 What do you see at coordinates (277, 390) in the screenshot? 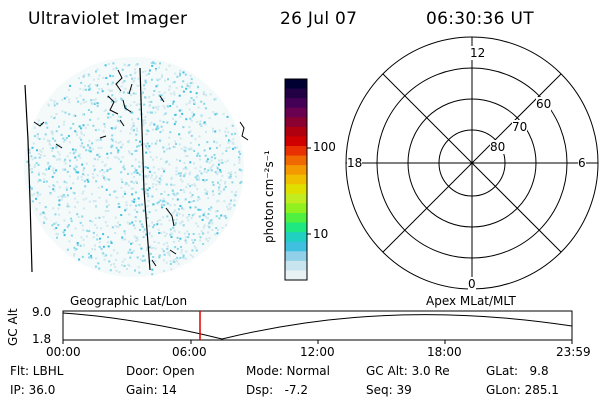
I see `dsp-info: Dsp: -7.2` at bounding box center [277, 390].